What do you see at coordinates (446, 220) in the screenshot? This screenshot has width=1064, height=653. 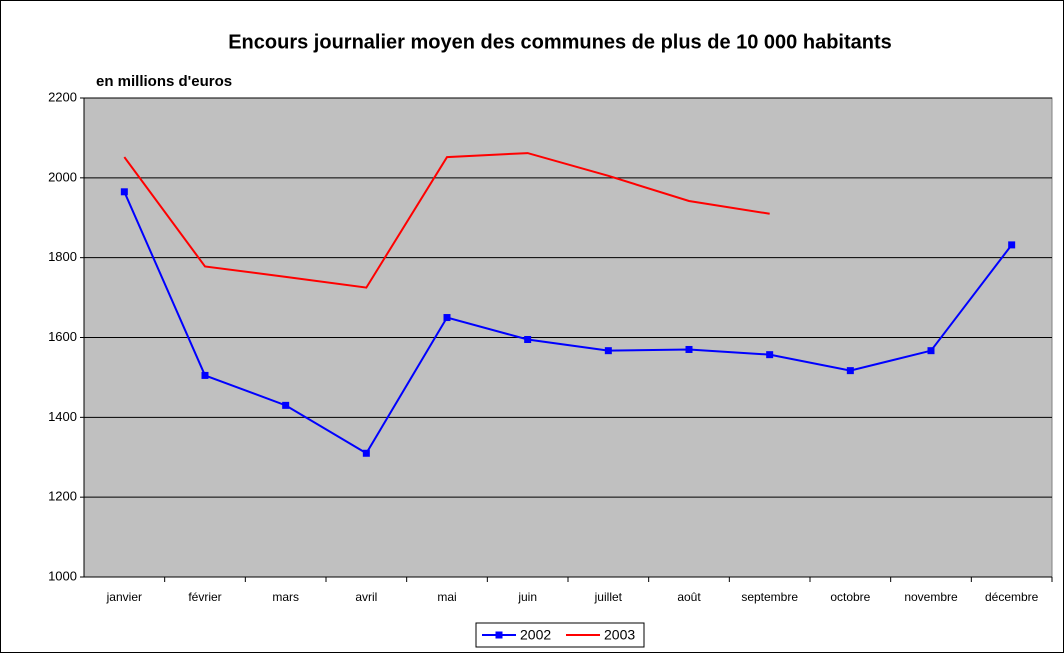 I see `series-line` at bounding box center [446, 220].